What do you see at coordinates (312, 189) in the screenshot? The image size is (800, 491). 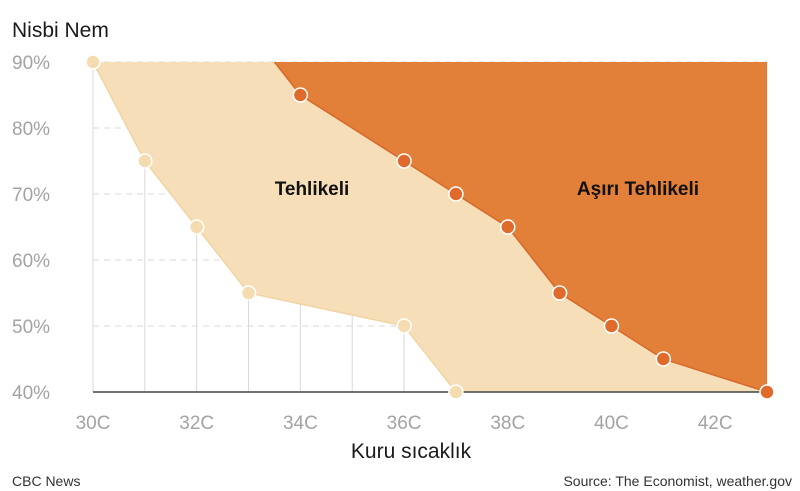 I see `region-label-tehlikeli: Tehlikeli` at bounding box center [312, 189].